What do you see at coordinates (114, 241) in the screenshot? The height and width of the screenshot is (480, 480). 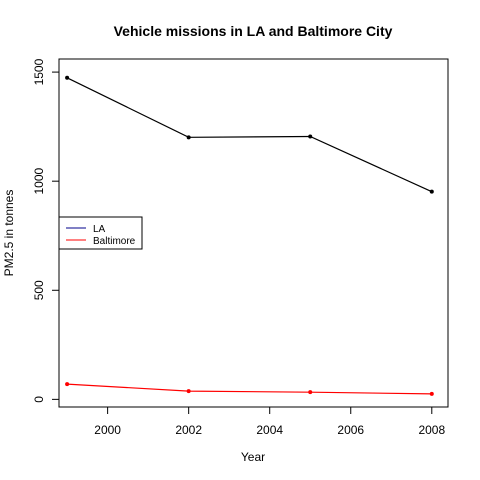 I see `legend-label-baltimore: Baltimore` at bounding box center [114, 241].